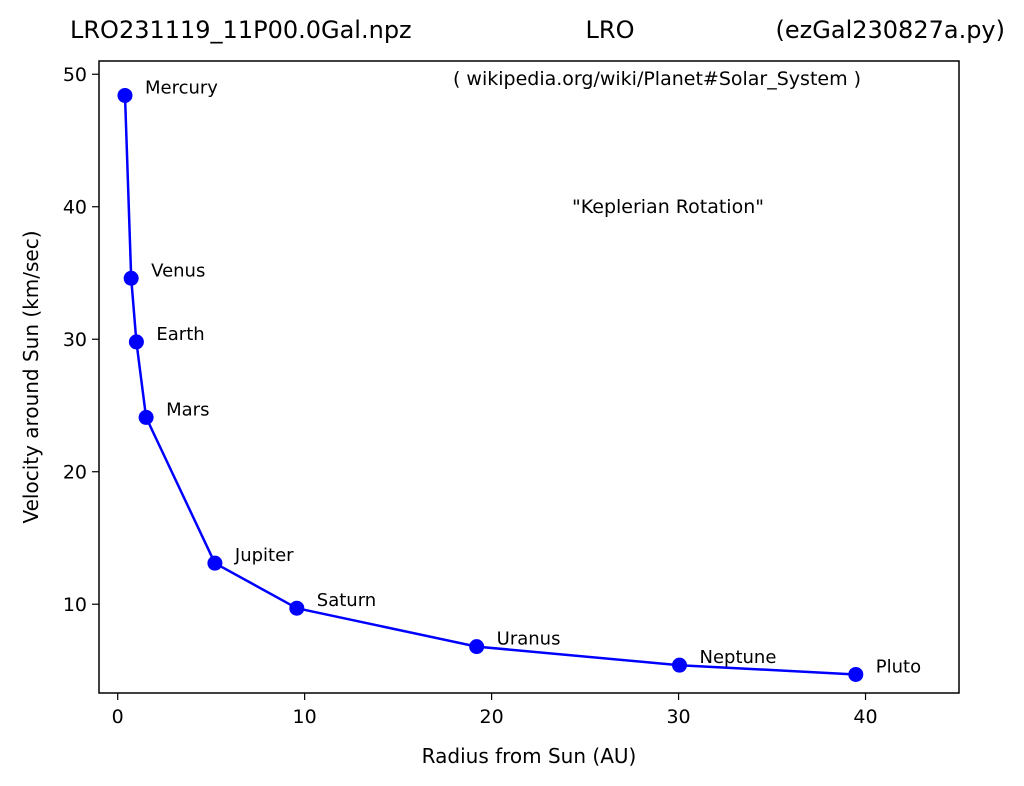 This screenshot has height=786, width=1024. Describe the element at coordinates (31, 376) in the screenshot. I see `y-axis-label: Velocity around Sun (km/sec)` at that location.